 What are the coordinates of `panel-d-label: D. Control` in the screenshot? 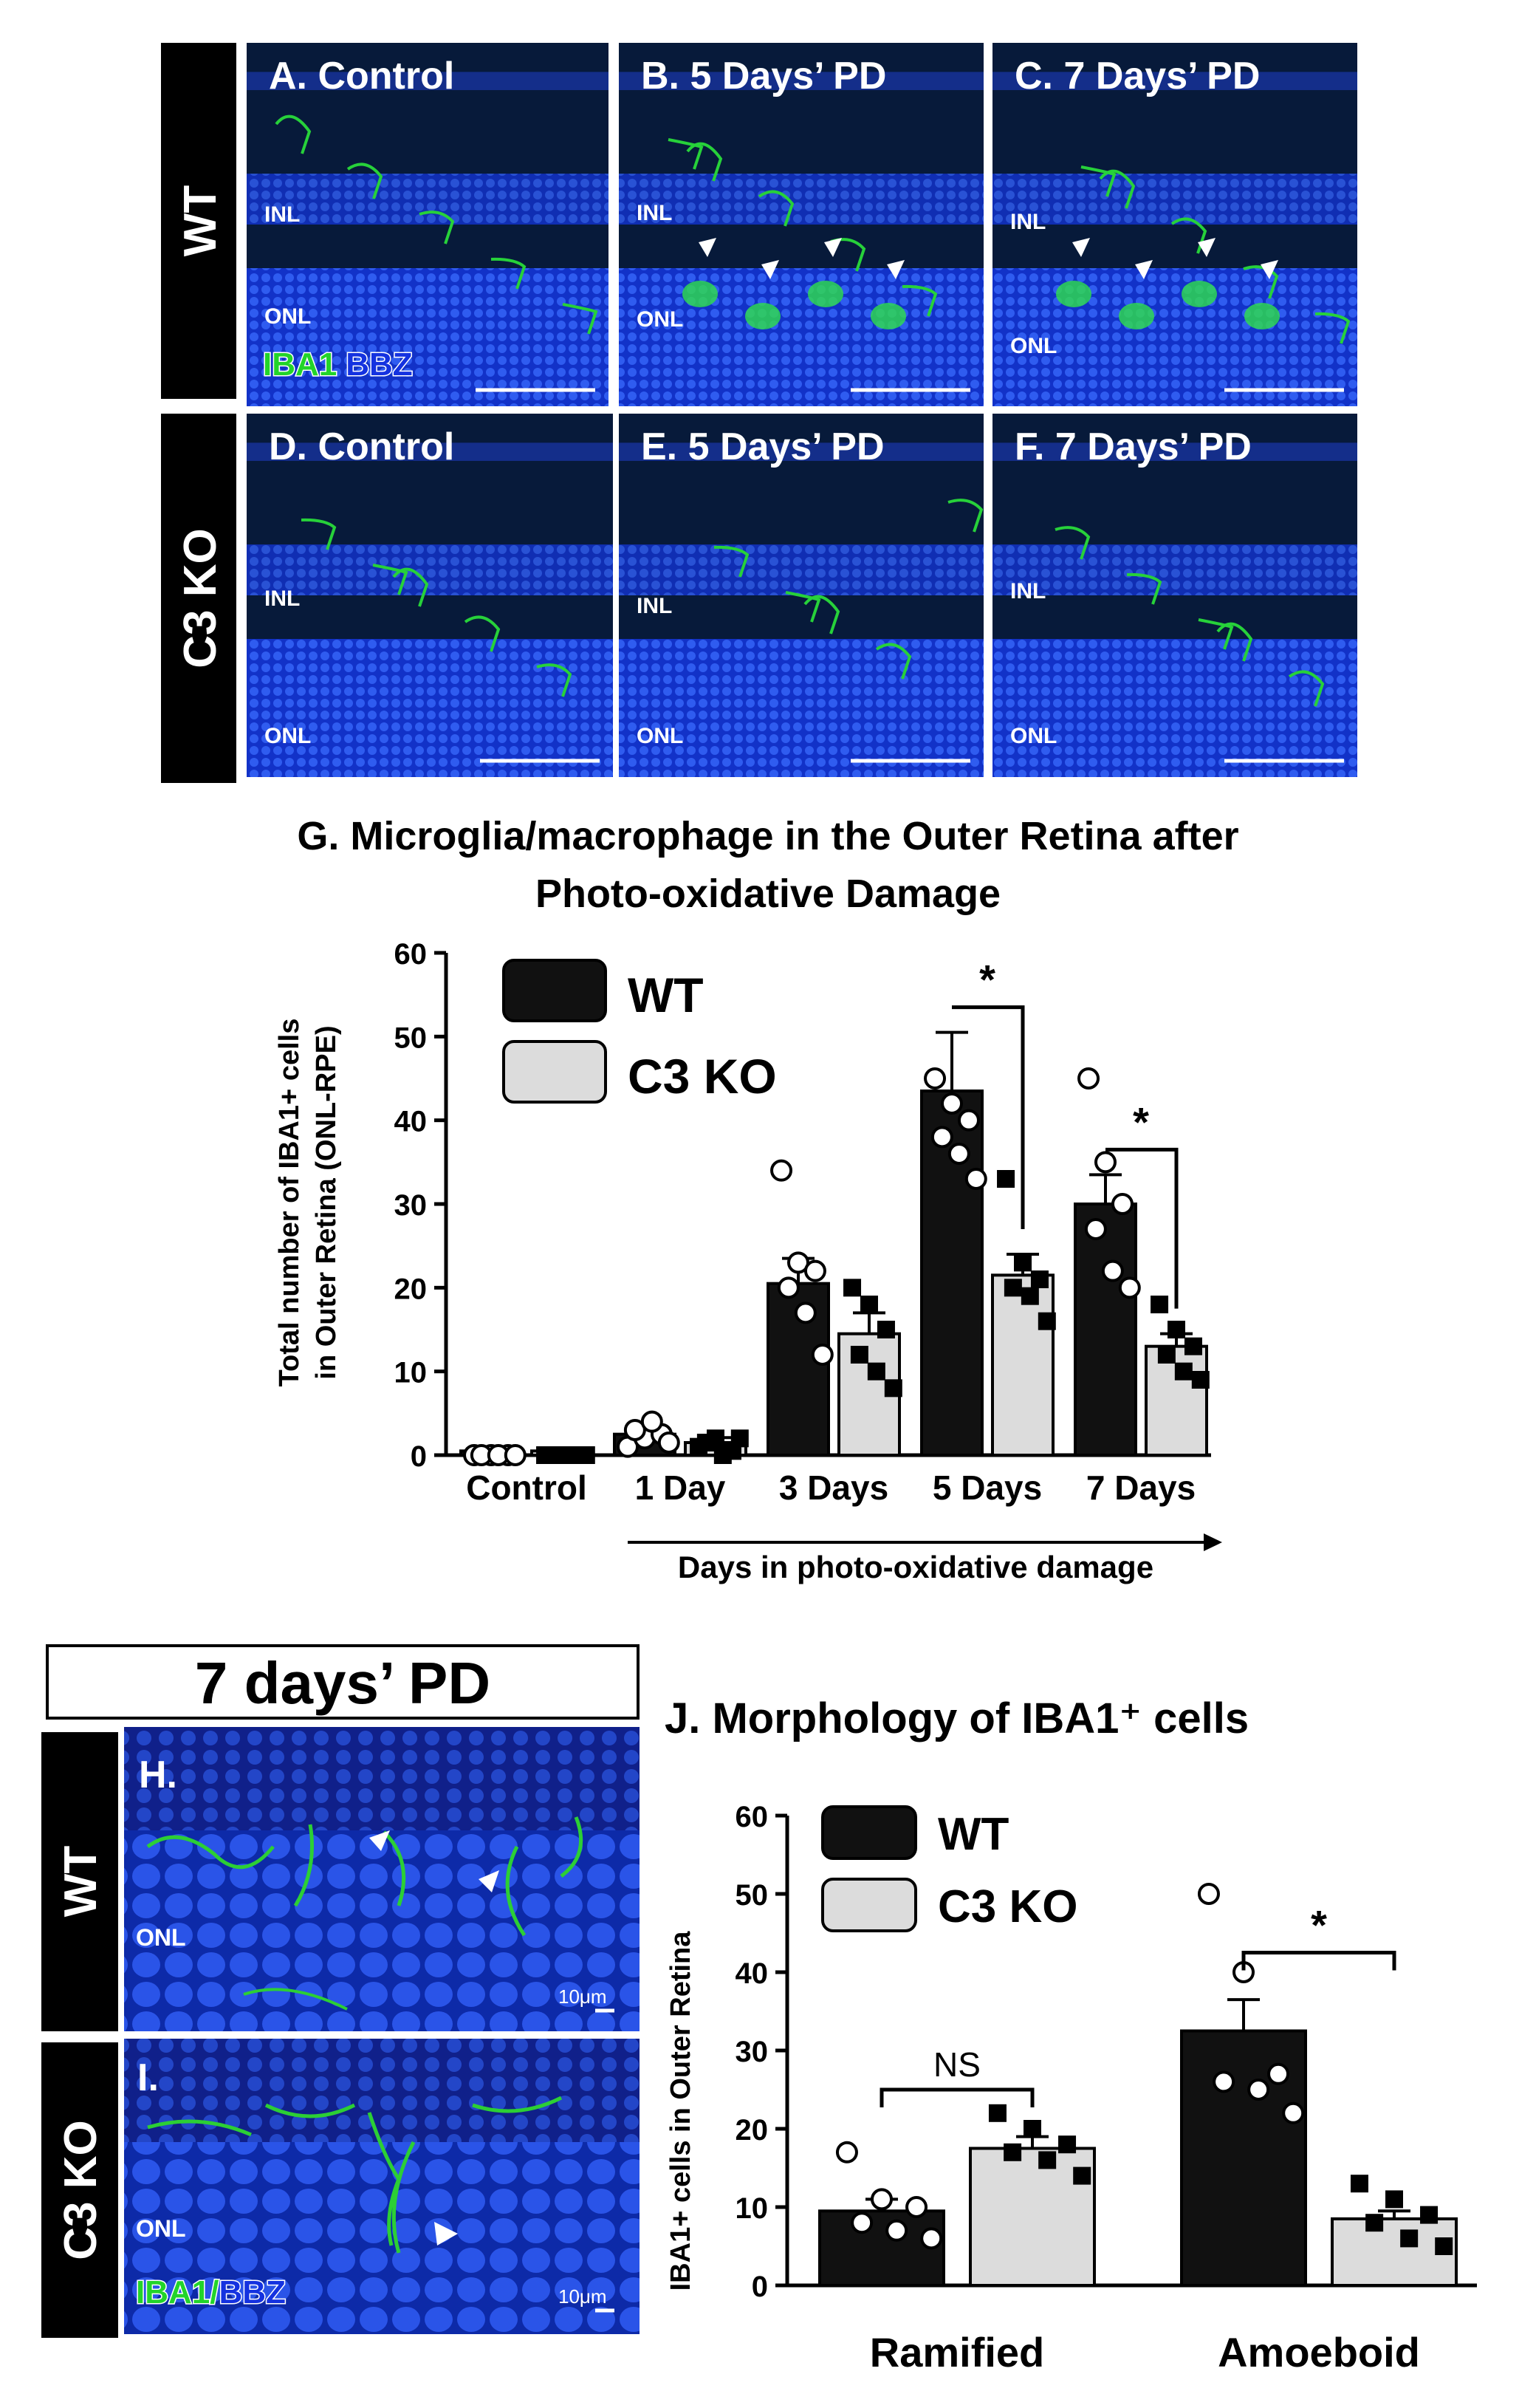 It's located at (361, 446).